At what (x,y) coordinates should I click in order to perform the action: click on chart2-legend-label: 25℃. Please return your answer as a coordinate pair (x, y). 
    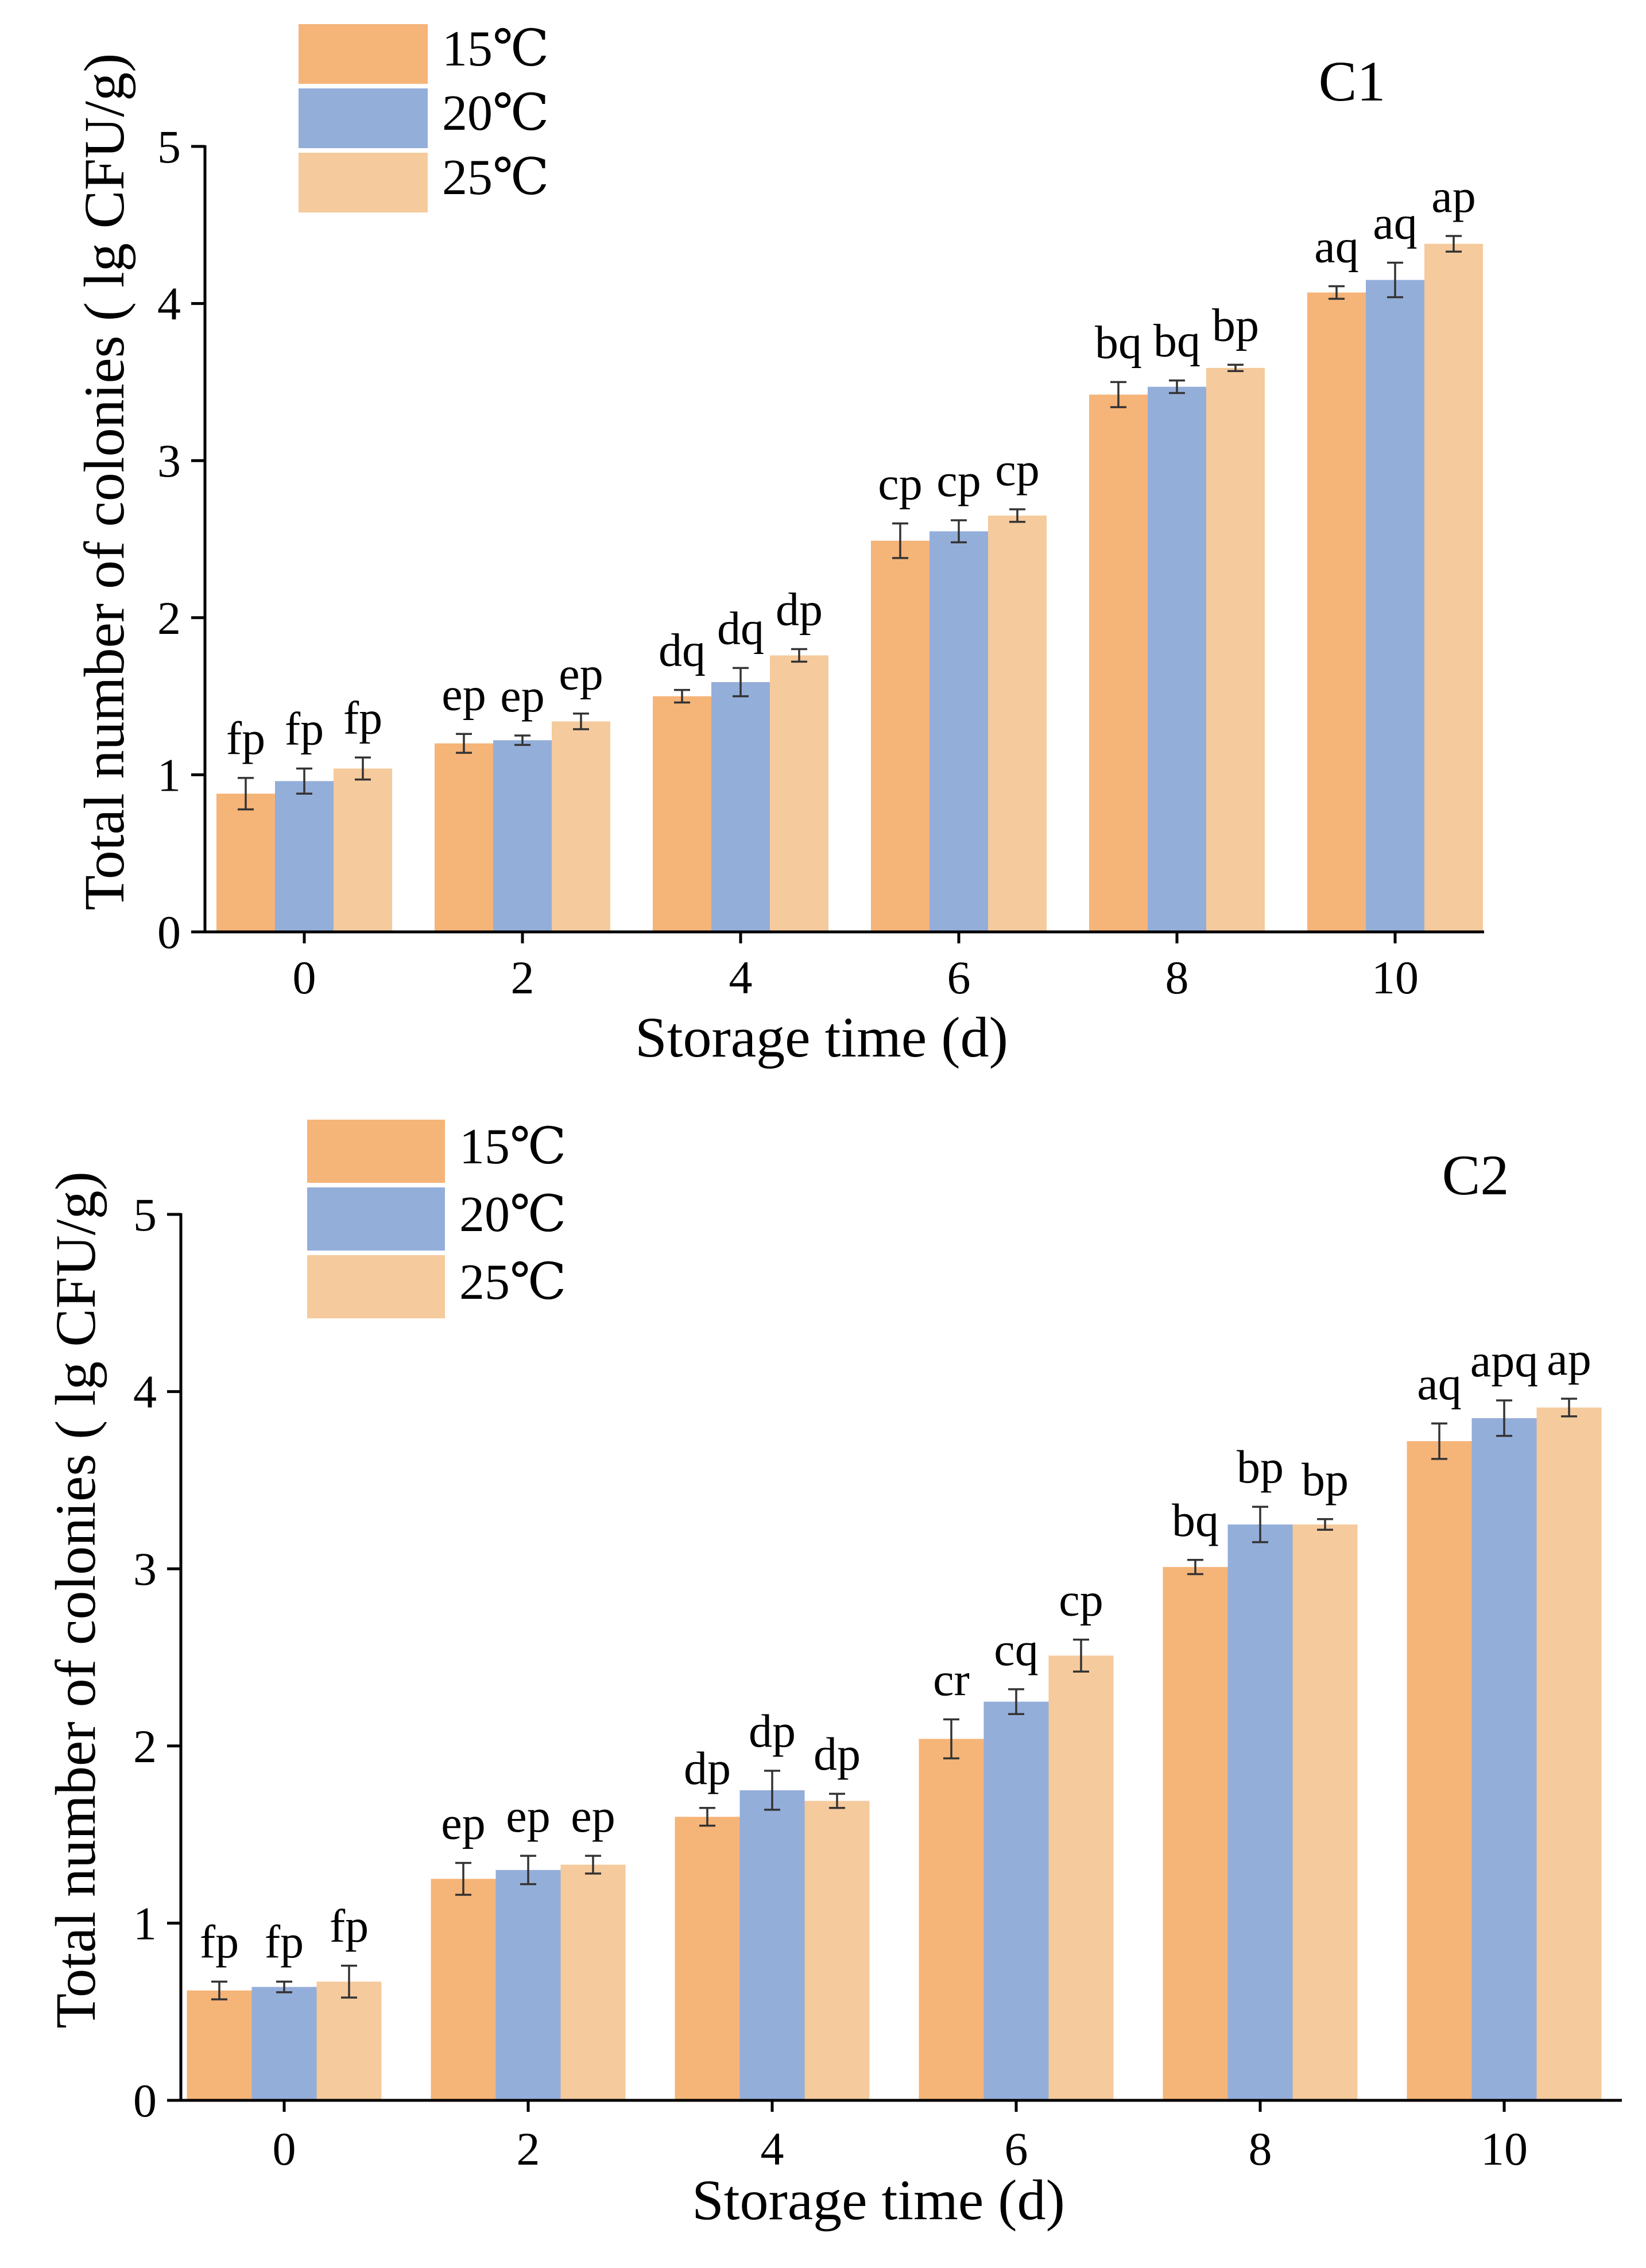
    Looking at the image, I should click on (512, 1282).